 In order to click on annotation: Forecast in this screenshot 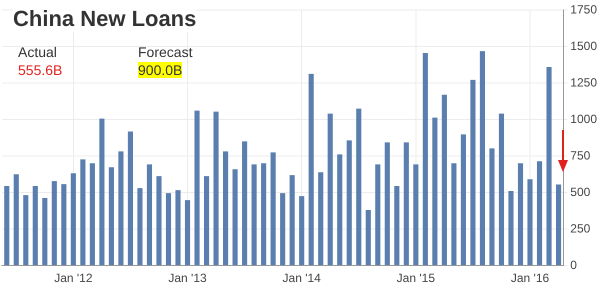, I will do `click(165, 52)`.